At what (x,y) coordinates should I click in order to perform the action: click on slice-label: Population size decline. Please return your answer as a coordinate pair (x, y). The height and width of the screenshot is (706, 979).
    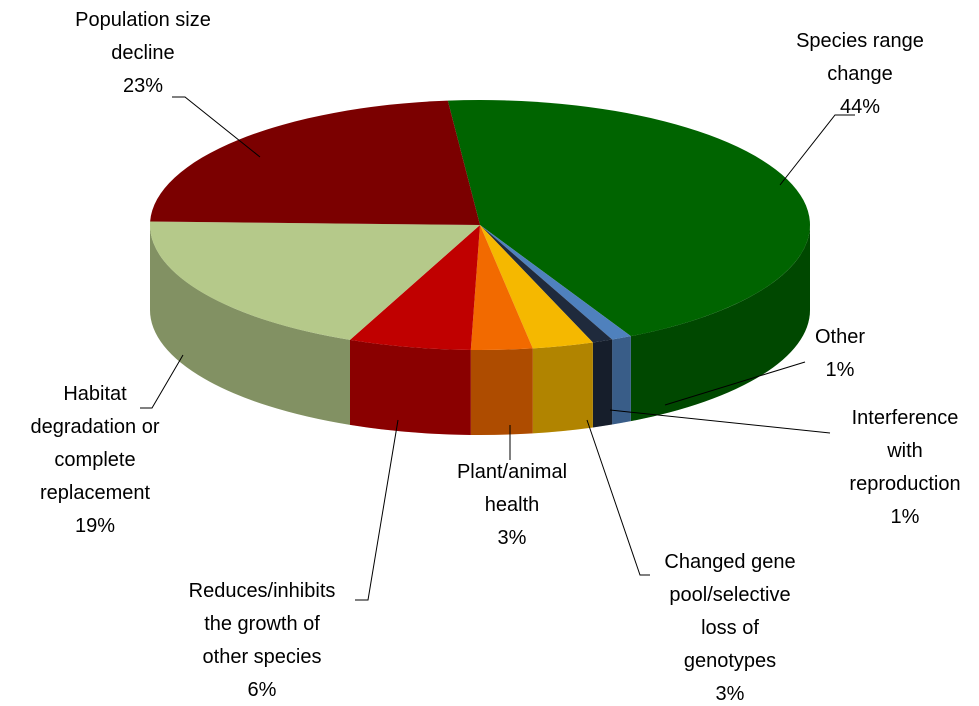
    Looking at the image, I should click on (143, 36).